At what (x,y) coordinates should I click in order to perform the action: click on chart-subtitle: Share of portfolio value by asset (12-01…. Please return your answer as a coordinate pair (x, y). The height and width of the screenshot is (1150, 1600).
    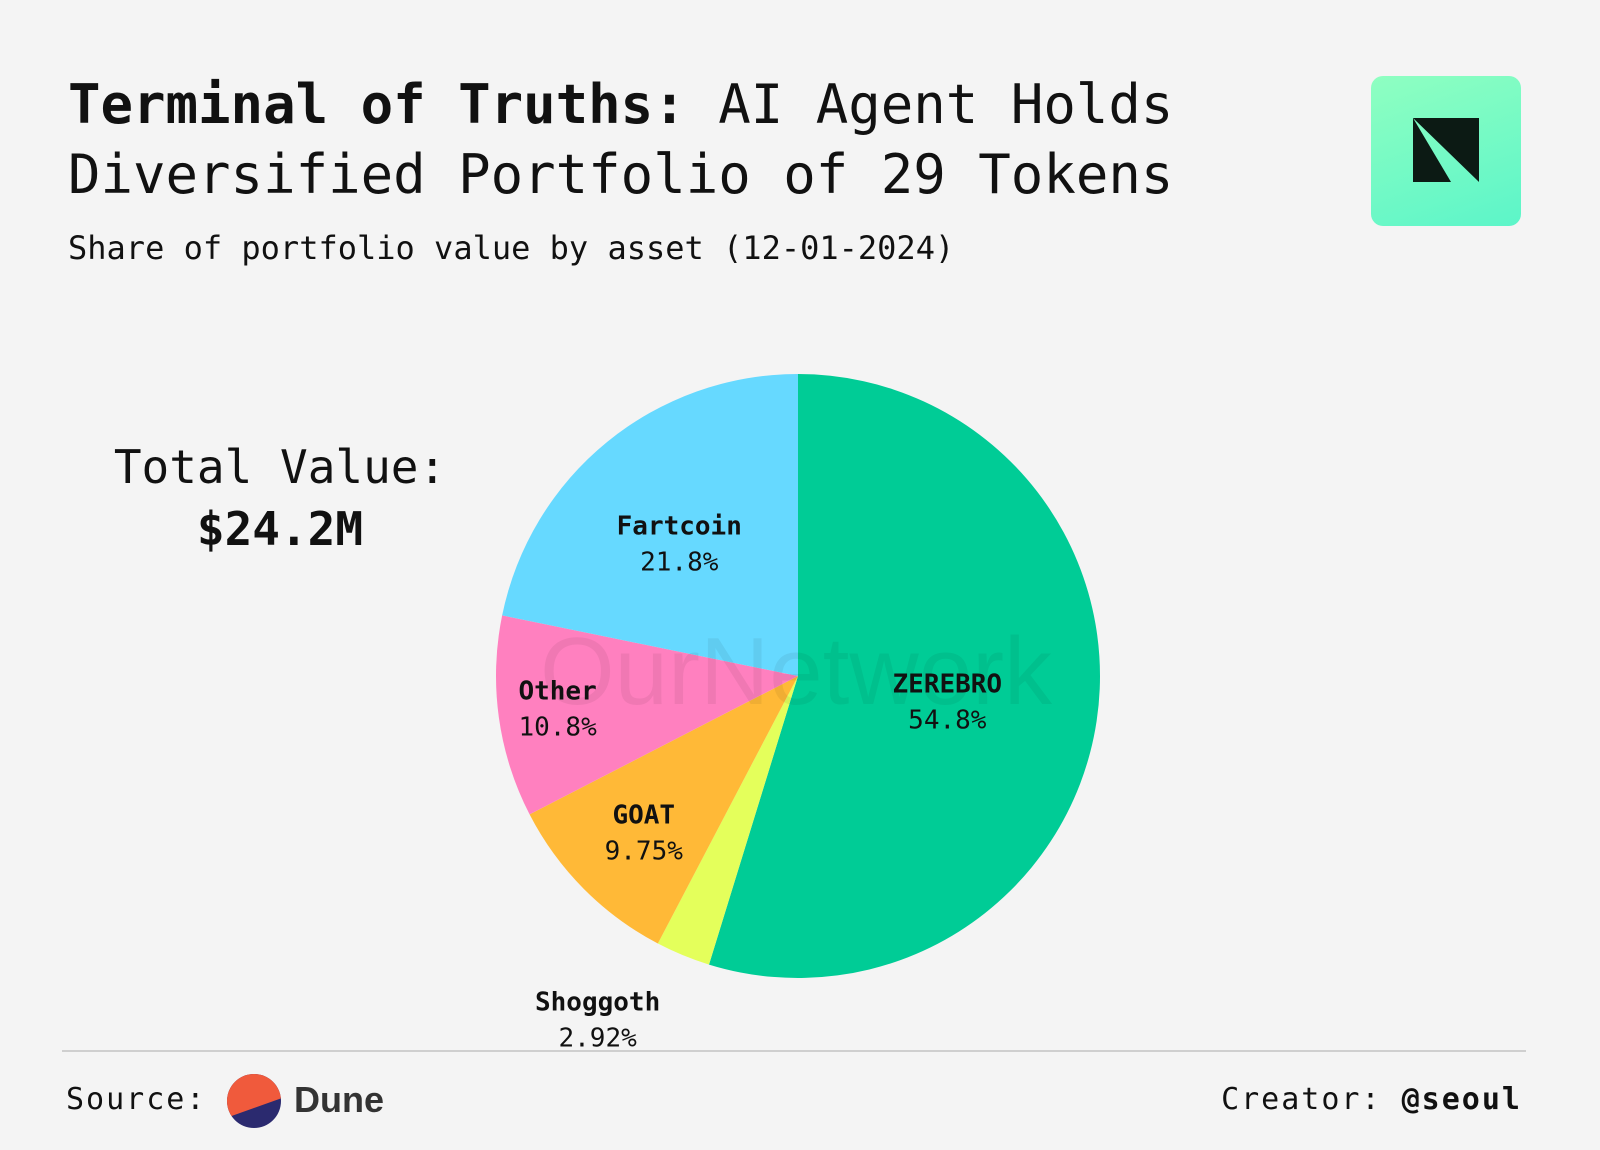
    Looking at the image, I should click on (511, 248).